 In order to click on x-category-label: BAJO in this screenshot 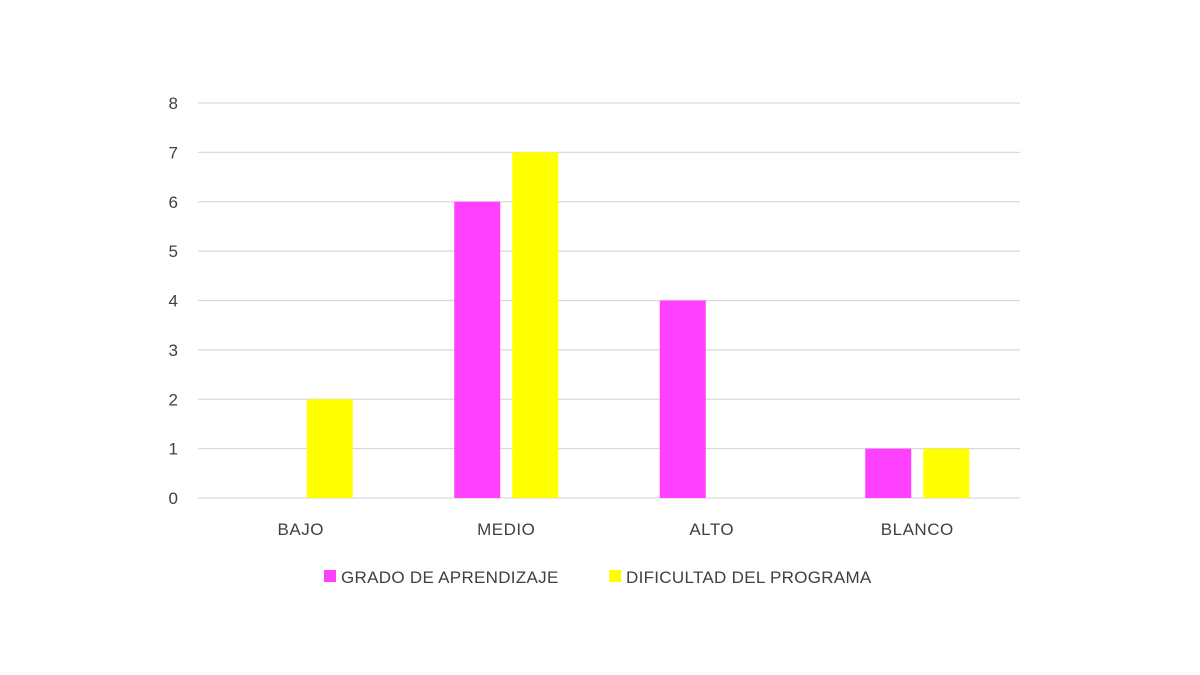, I will do `click(301, 529)`.